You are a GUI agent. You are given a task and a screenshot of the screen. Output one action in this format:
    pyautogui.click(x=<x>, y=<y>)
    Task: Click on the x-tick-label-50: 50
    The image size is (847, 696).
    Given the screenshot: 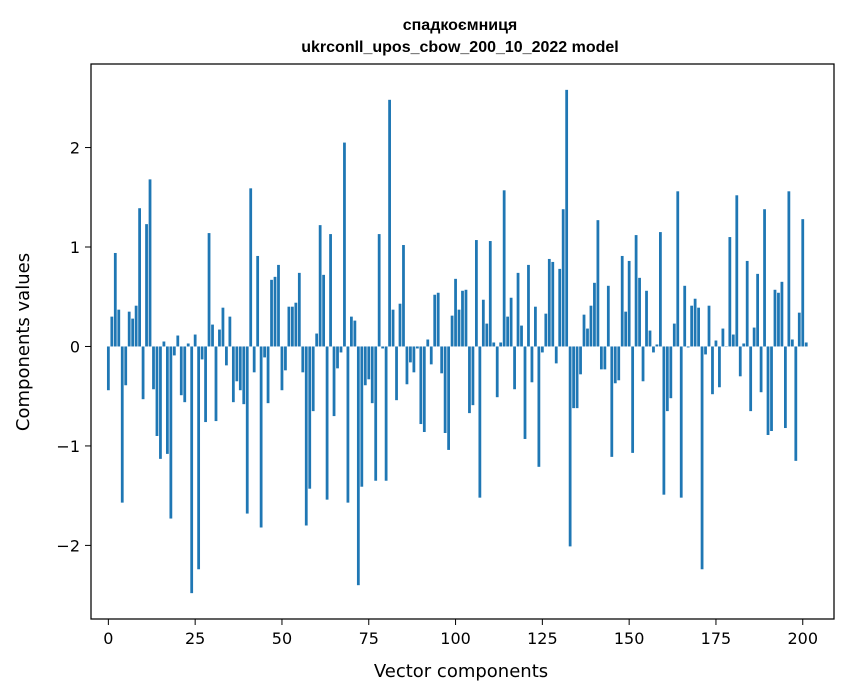 What is the action you would take?
    pyautogui.click(x=282, y=638)
    